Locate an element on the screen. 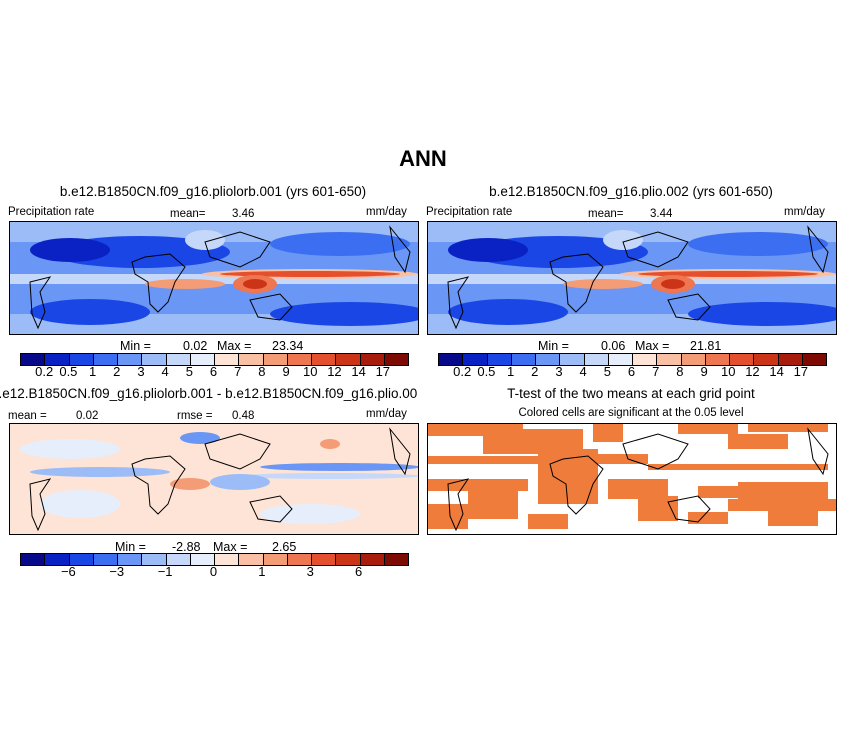  panel3-mean-value: 0.02 is located at coordinates (87, 416).